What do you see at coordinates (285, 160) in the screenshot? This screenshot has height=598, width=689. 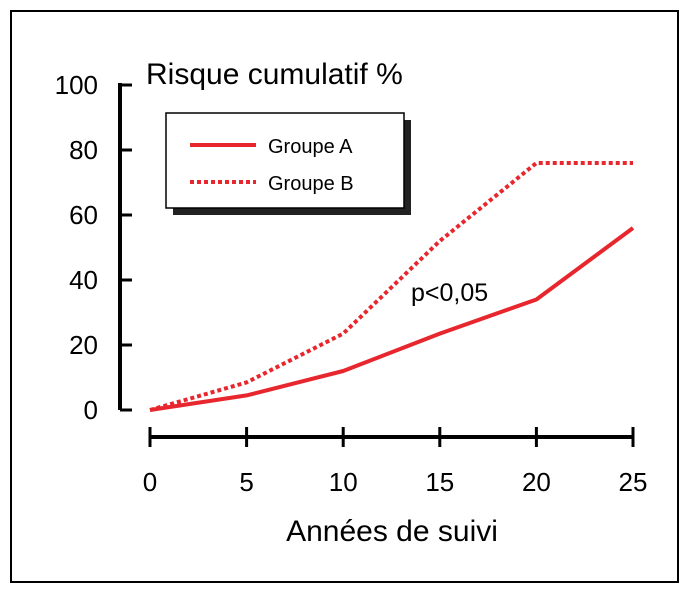 I see `legend-box` at bounding box center [285, 160].